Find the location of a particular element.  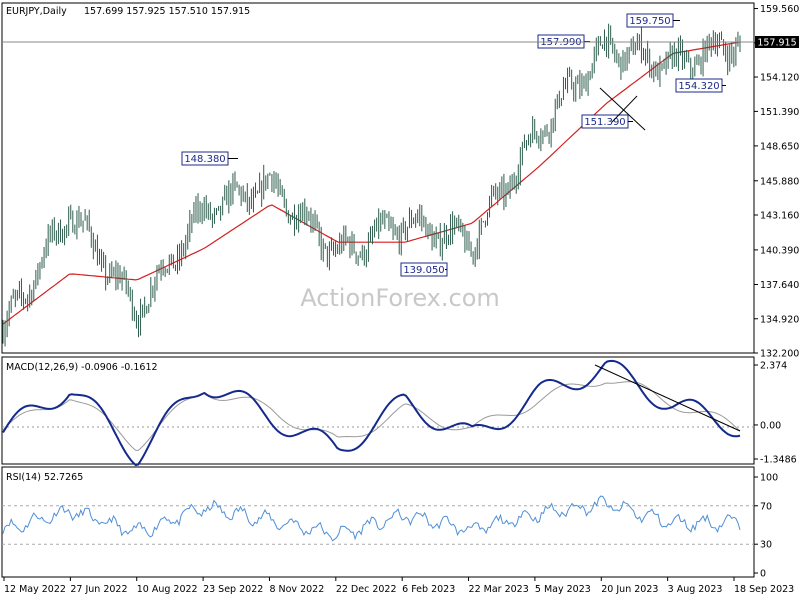

x-axis-label: 5 May 2023 is located at coordinates (563, 589).